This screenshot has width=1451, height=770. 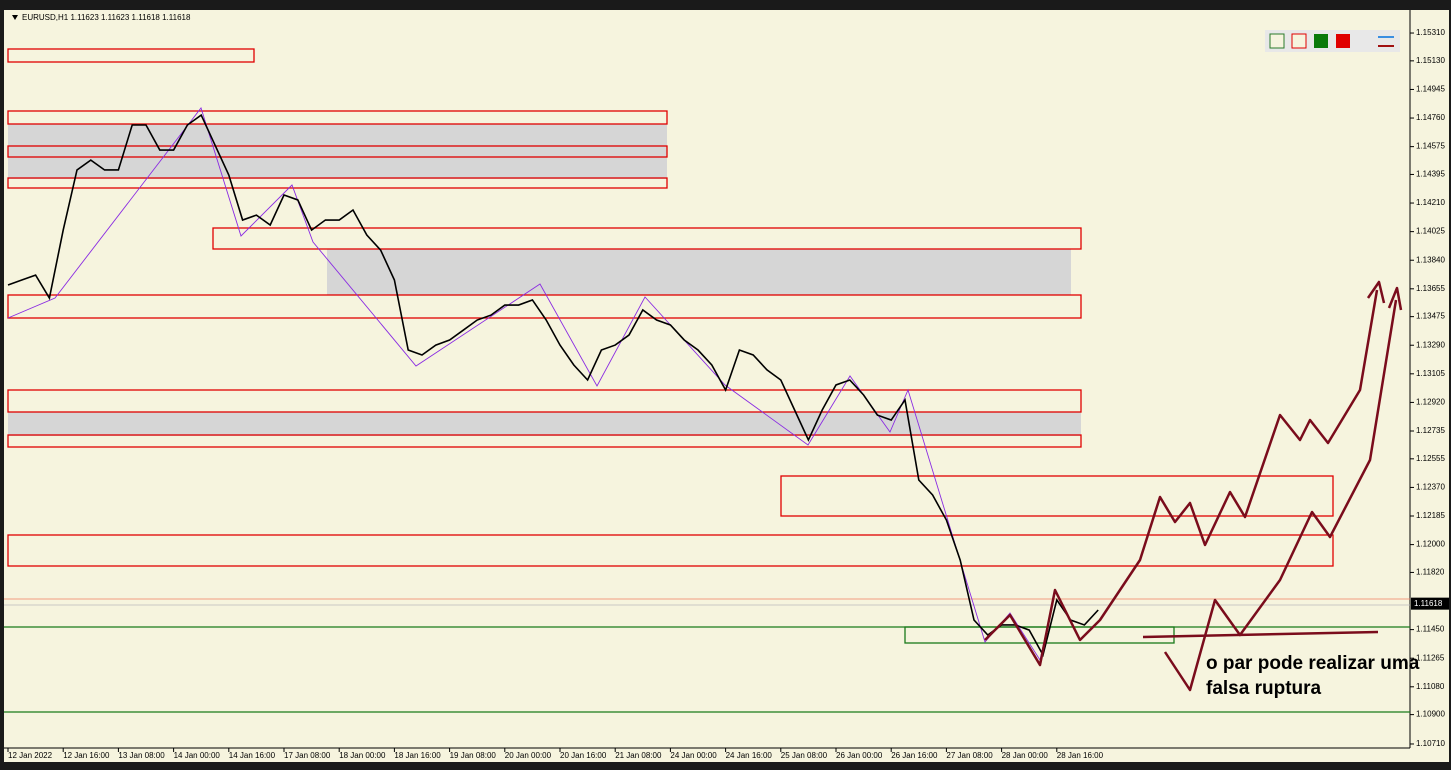 I want to click on y-tick-label: 1.12000, so click(x=1430, y=544).